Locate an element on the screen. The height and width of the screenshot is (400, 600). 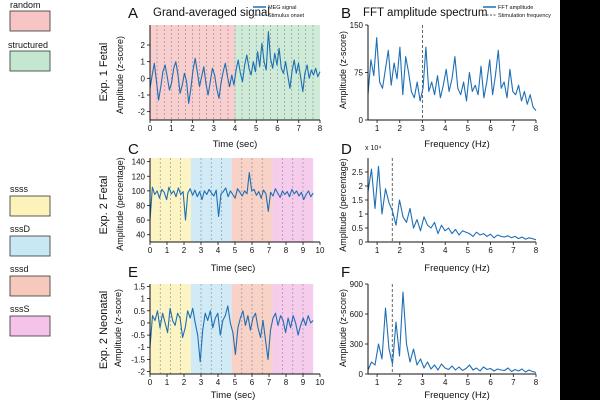
x-tick-label-F-7: 7 is located at coordinates (513, 382).